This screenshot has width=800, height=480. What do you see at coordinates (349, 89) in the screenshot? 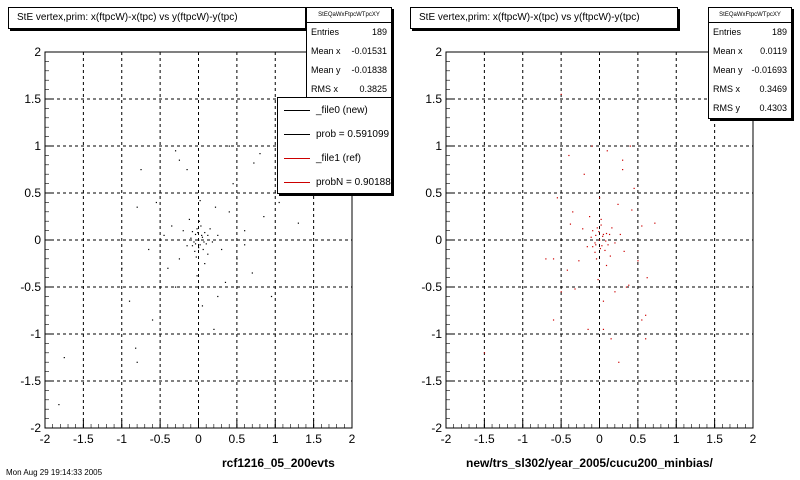
I see `stats-row-rms-x: RMS x 0.3825` at bounding box center [349, 89].